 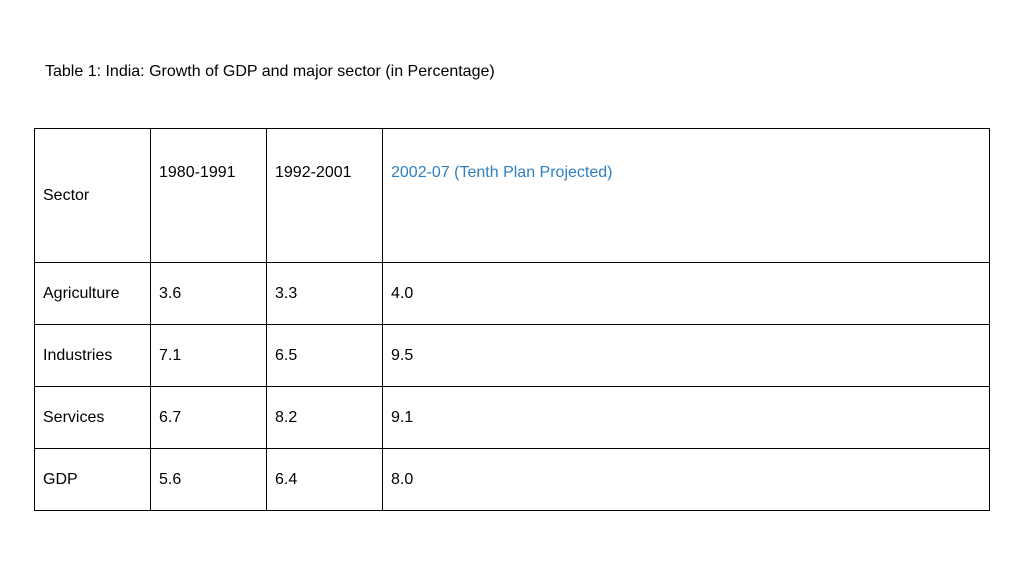 What do you see at coordinates (208, 293) in the screenshot?
I see `value-cell: 3.6` at bounding box center [208, 293].